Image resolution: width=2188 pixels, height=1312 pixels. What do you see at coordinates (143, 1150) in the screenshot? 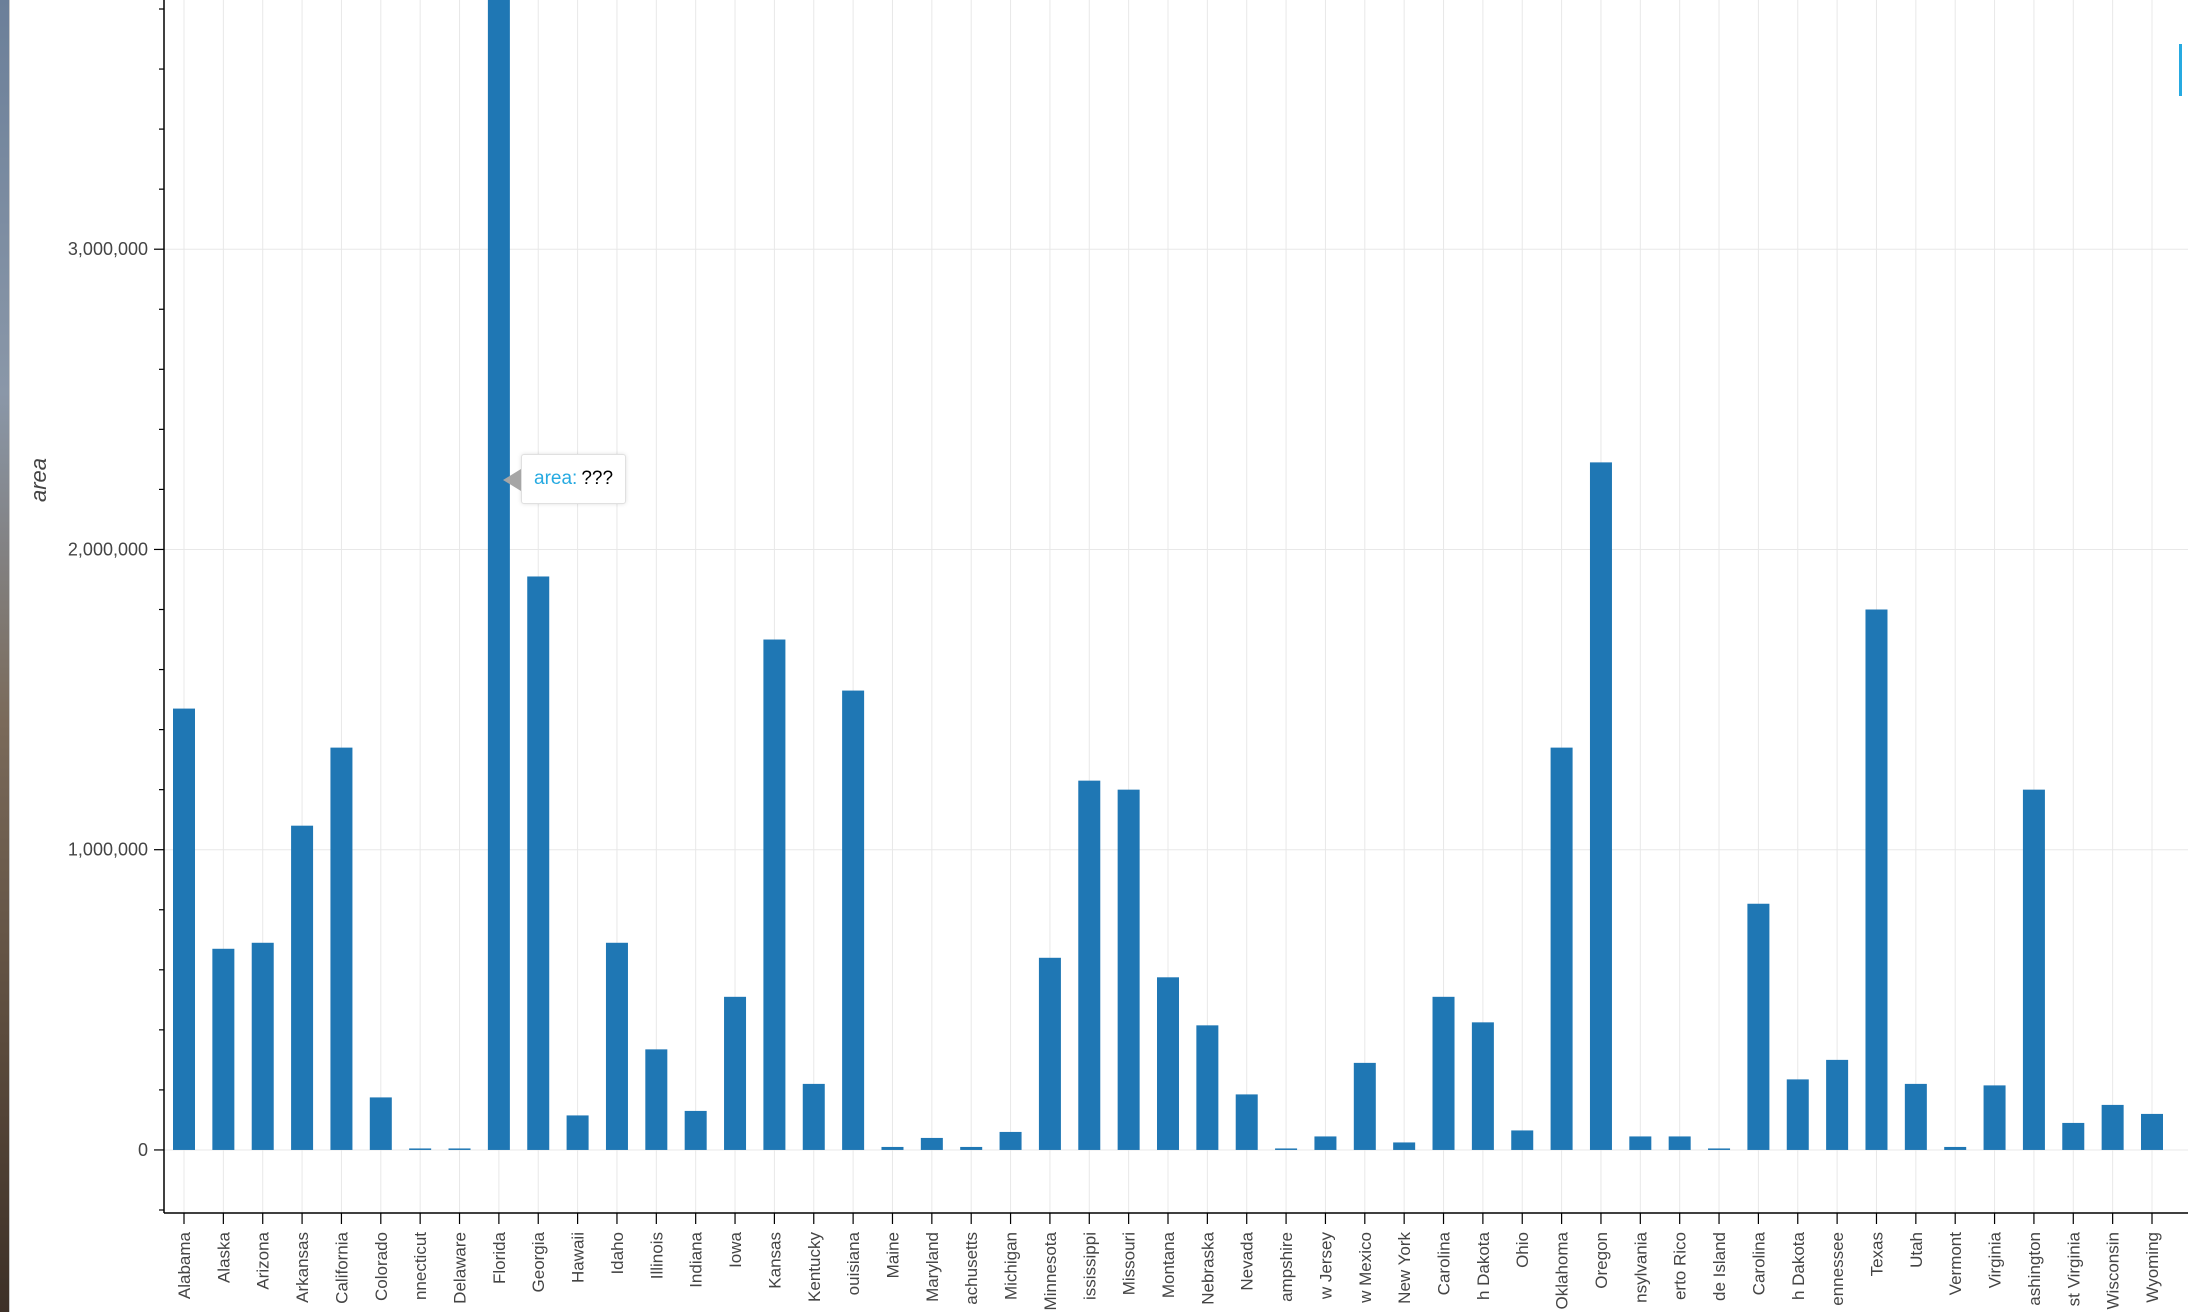
I see `y-tick-label: 0` at bounding box center [143, 1150].